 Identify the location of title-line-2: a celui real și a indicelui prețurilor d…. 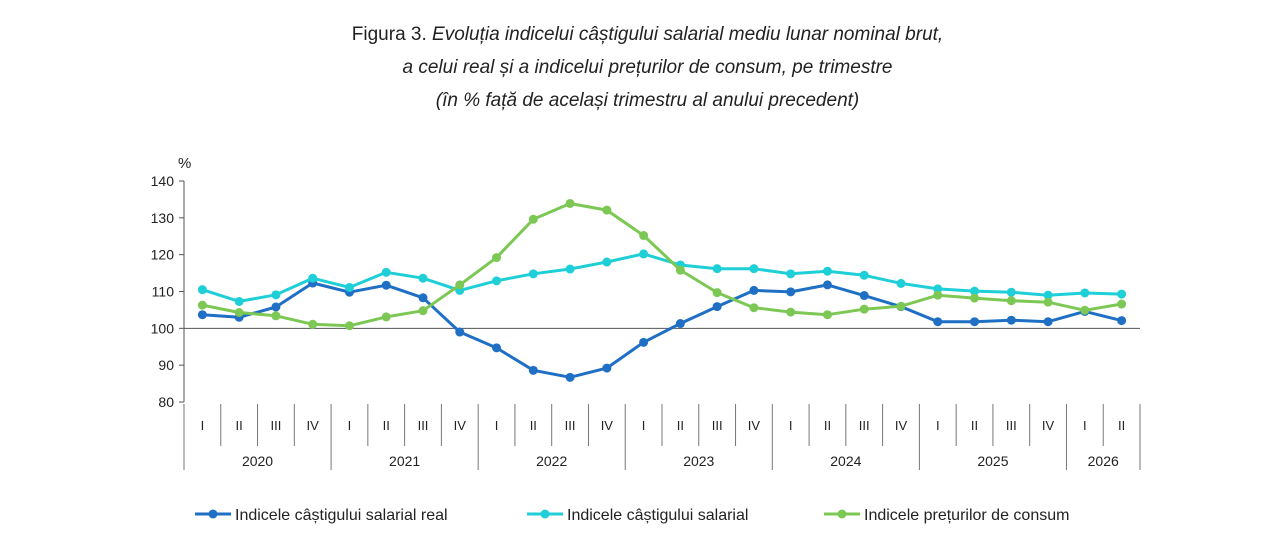
(647, 67).